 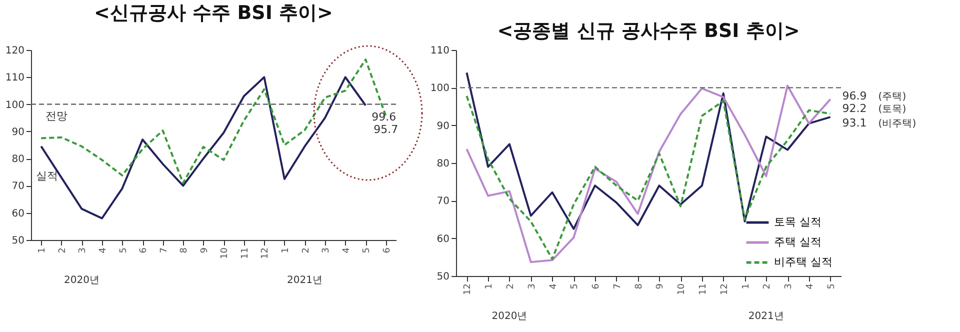 What do you see at coordinates (854, 123) in the screenshot?
I see `data-label: 93.1` at bounding box center [854, 123].